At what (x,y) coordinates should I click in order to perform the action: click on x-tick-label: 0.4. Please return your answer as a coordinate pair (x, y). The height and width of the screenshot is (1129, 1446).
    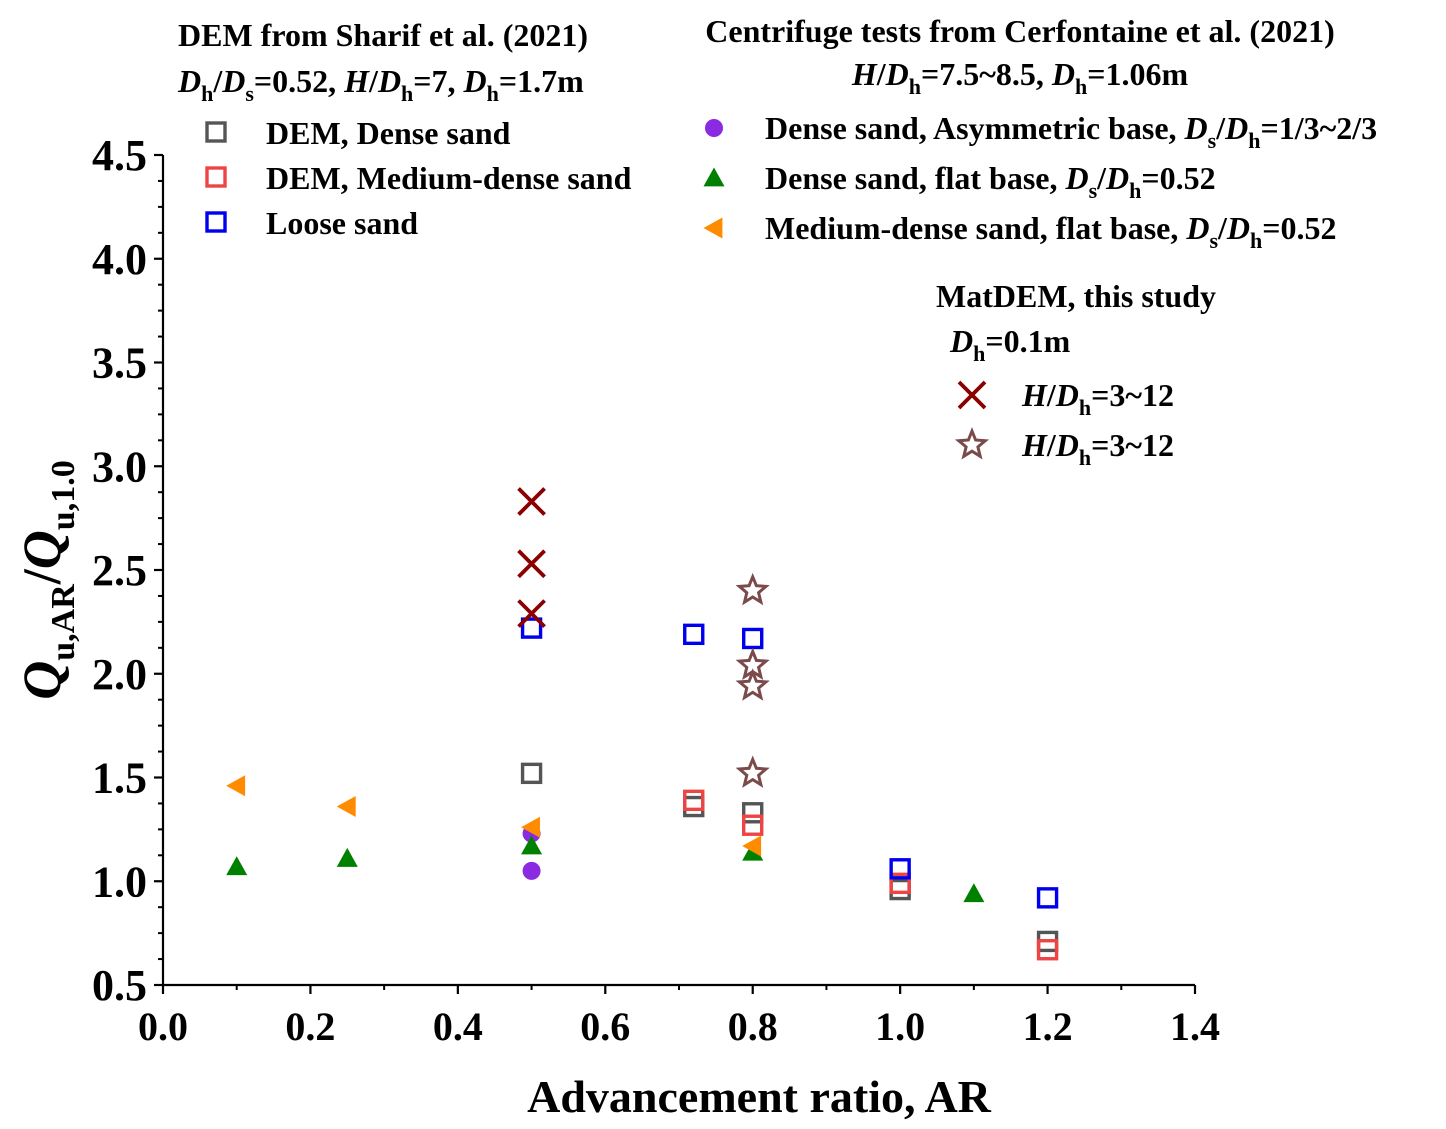
    Looking at the image, I should click on (458, 1026).